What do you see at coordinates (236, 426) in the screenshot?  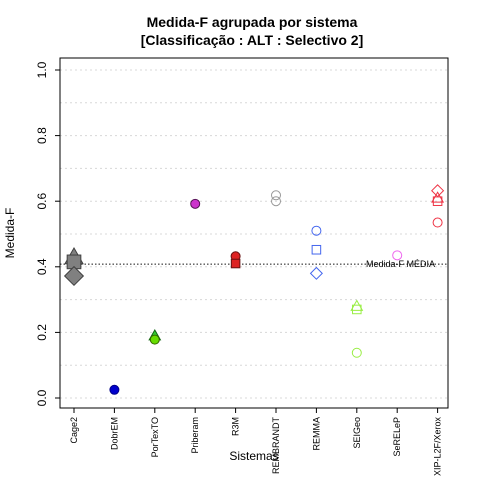 I see `x-category-label: R3M` at bounding box center [236, 426].